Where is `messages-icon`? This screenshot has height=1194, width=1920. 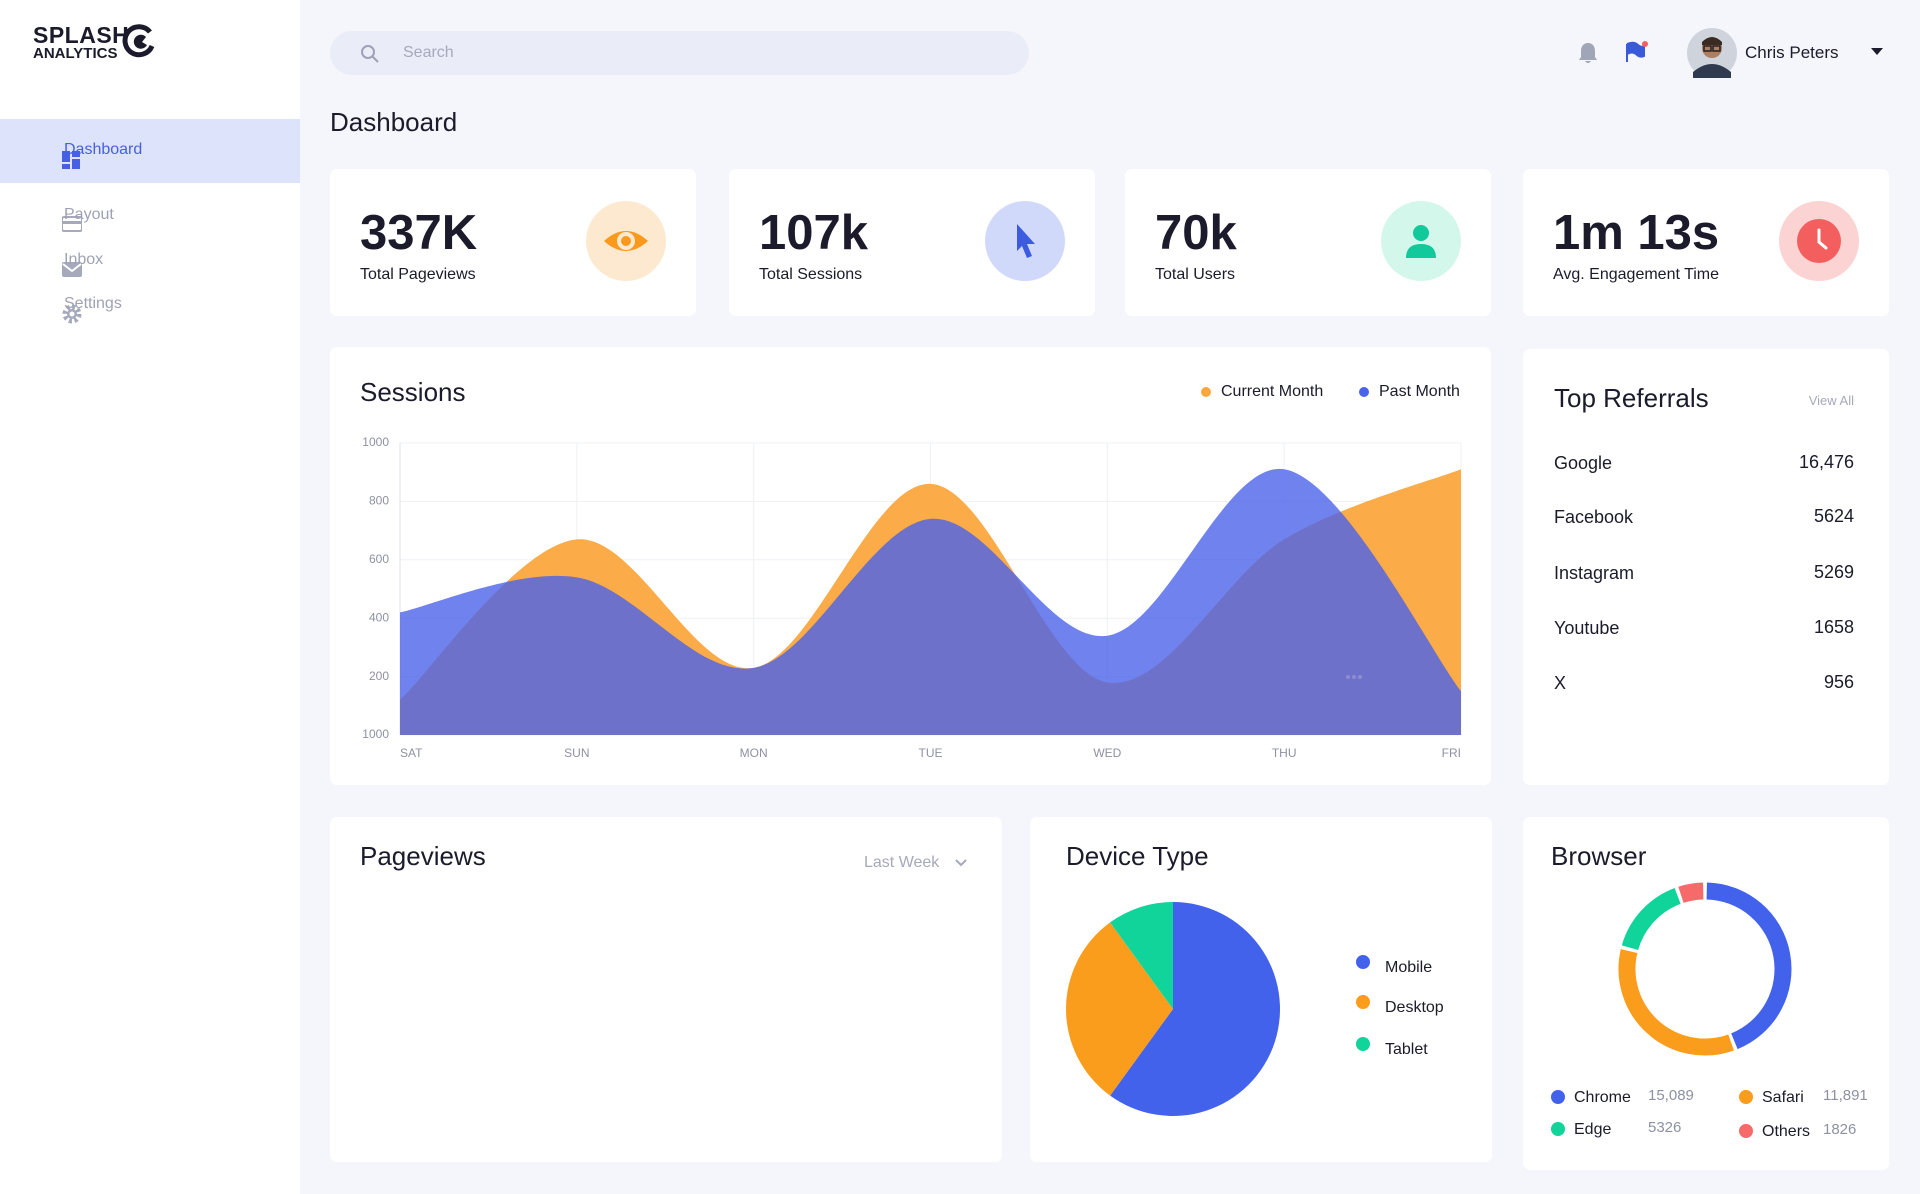 messages-icon is located at coordinates (1636, 52).